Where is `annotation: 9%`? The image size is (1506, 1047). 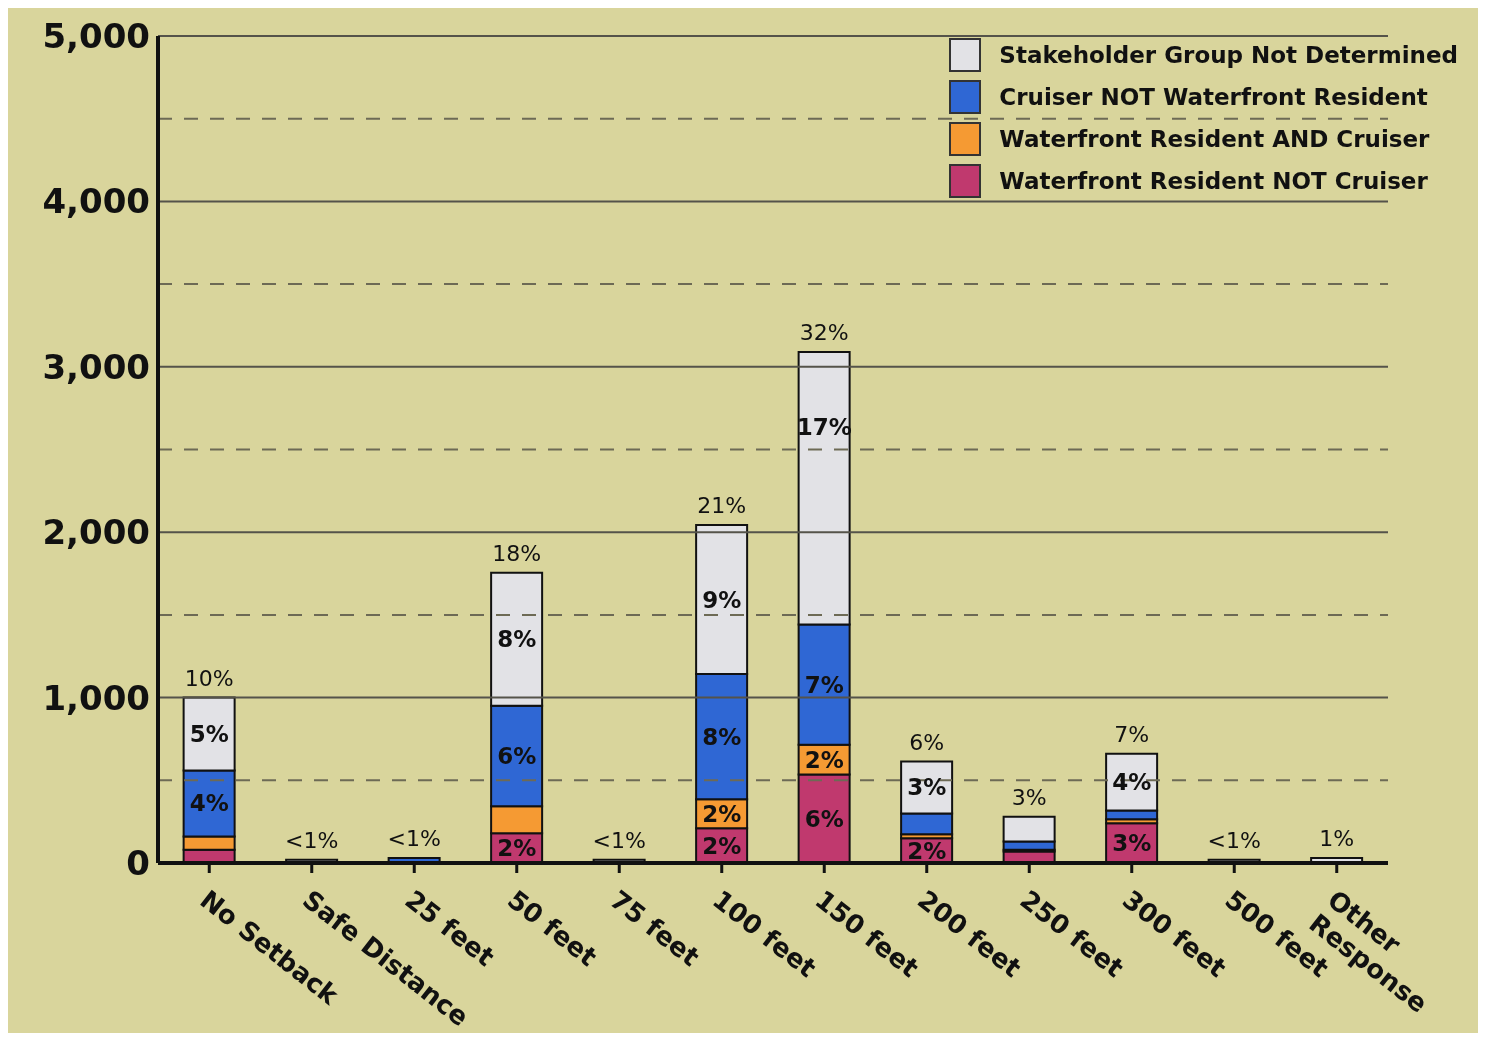 annotation: 9% is located at coordinates (722, 599).